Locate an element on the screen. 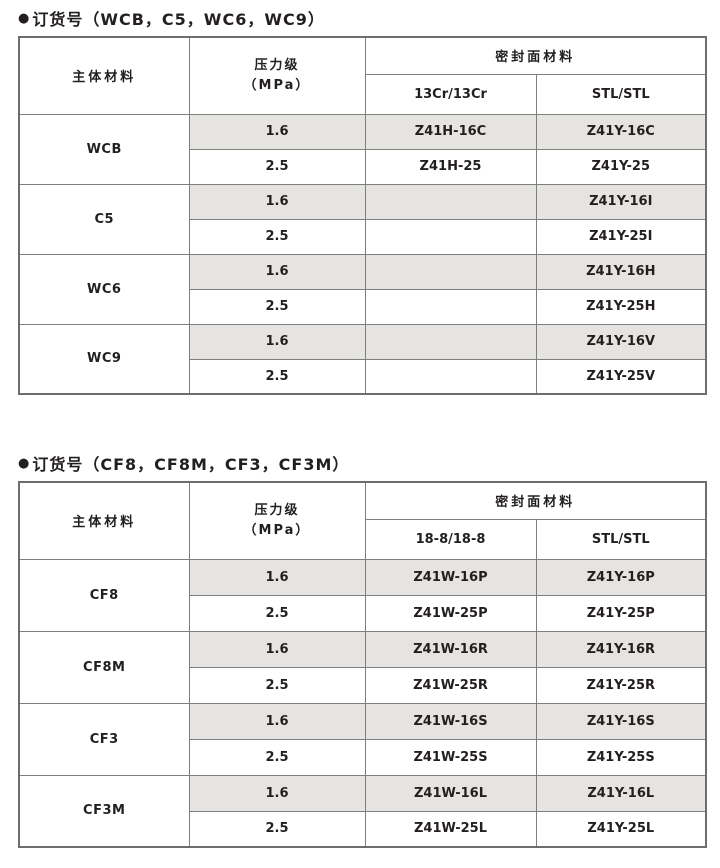  table-row: 2.5 Z41W-25P Z41Y-25P is located at coordinates (363, 613).